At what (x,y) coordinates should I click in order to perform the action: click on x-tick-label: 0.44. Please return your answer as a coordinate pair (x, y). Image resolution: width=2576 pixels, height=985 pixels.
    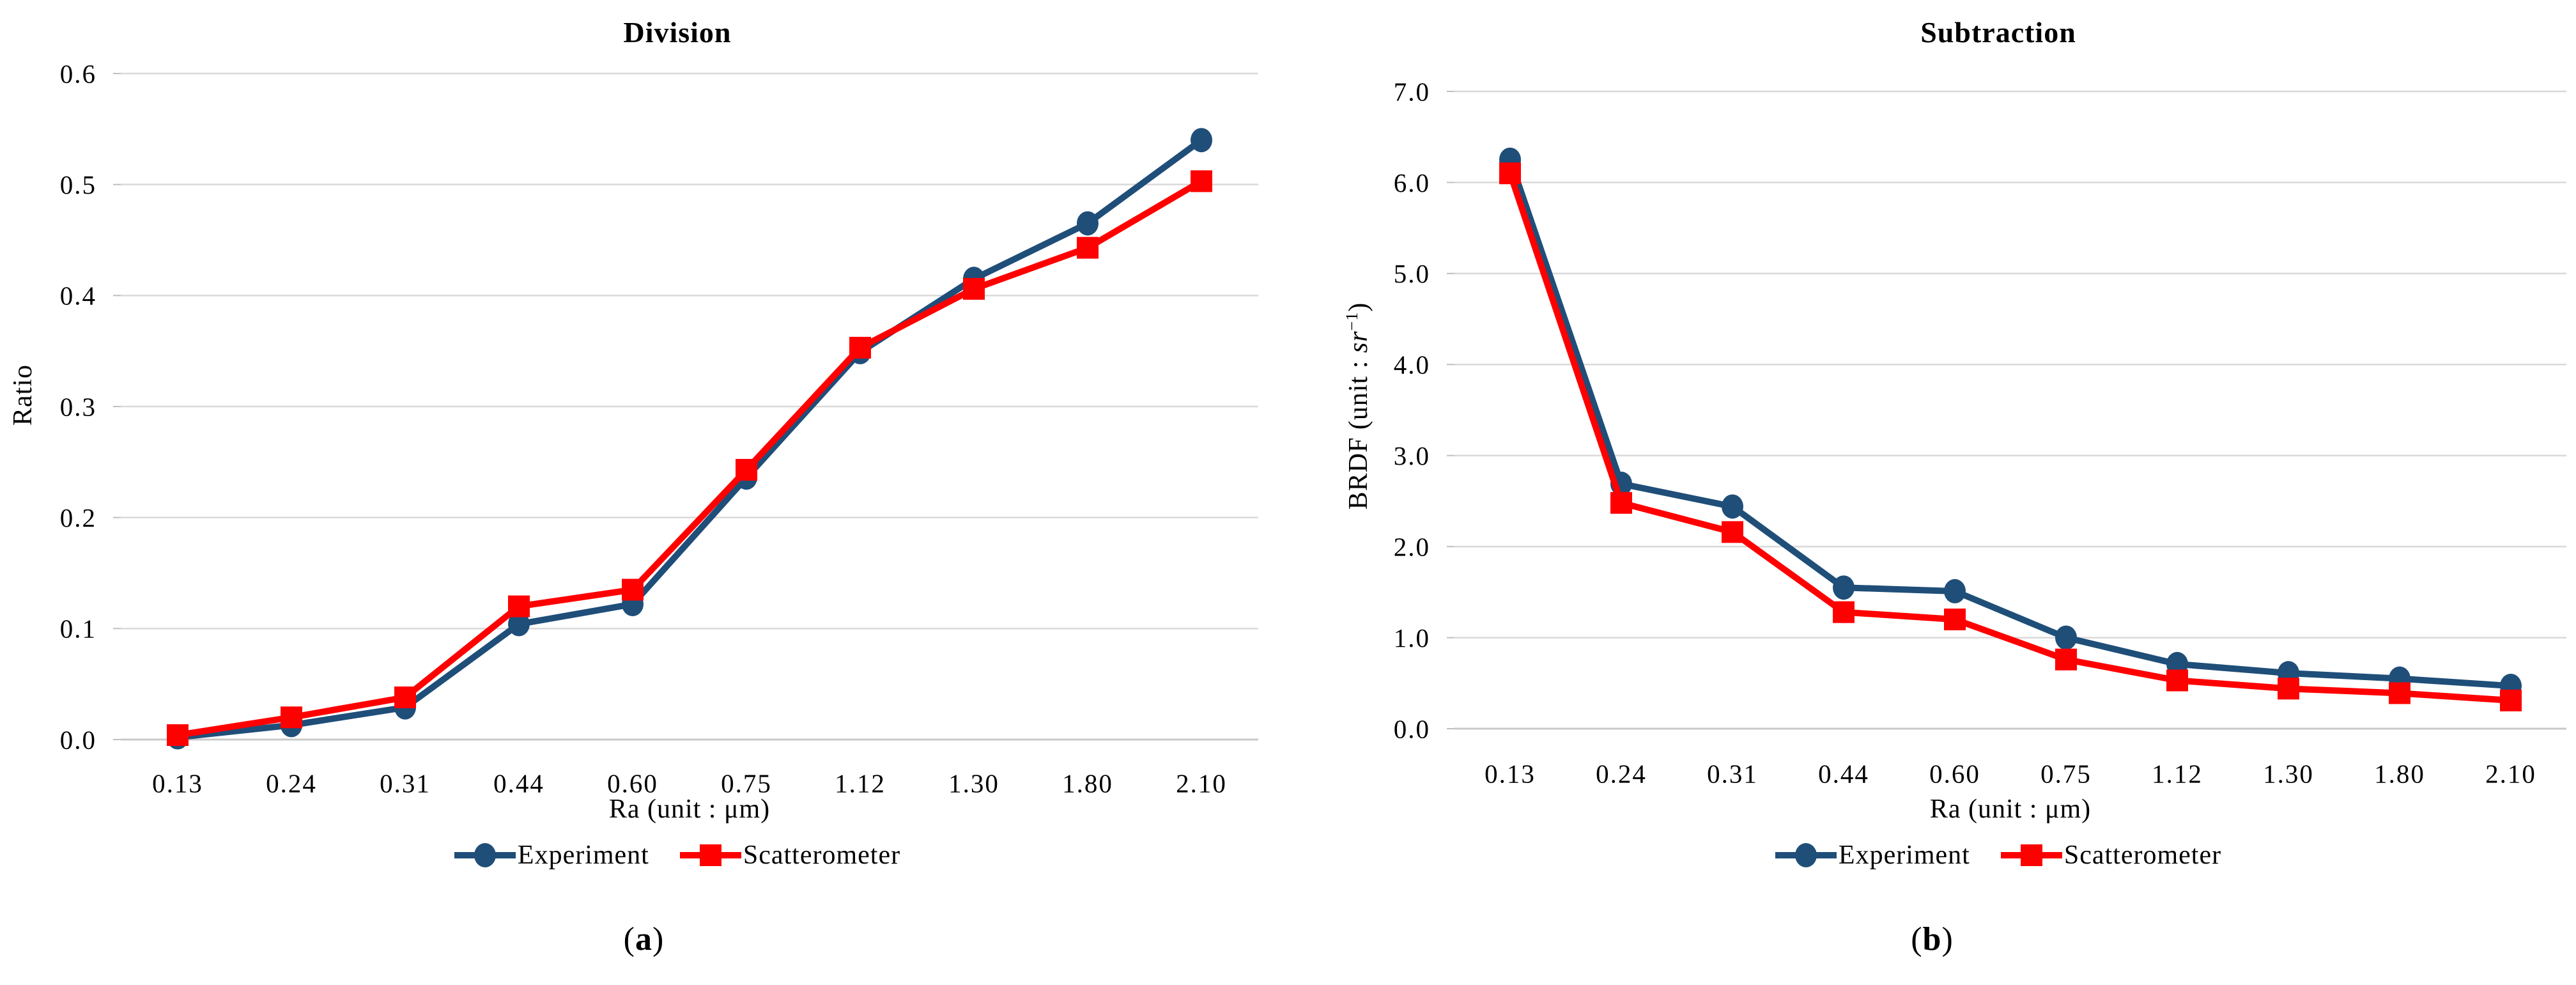
    Looking at the image, I should click on (1843, 773).